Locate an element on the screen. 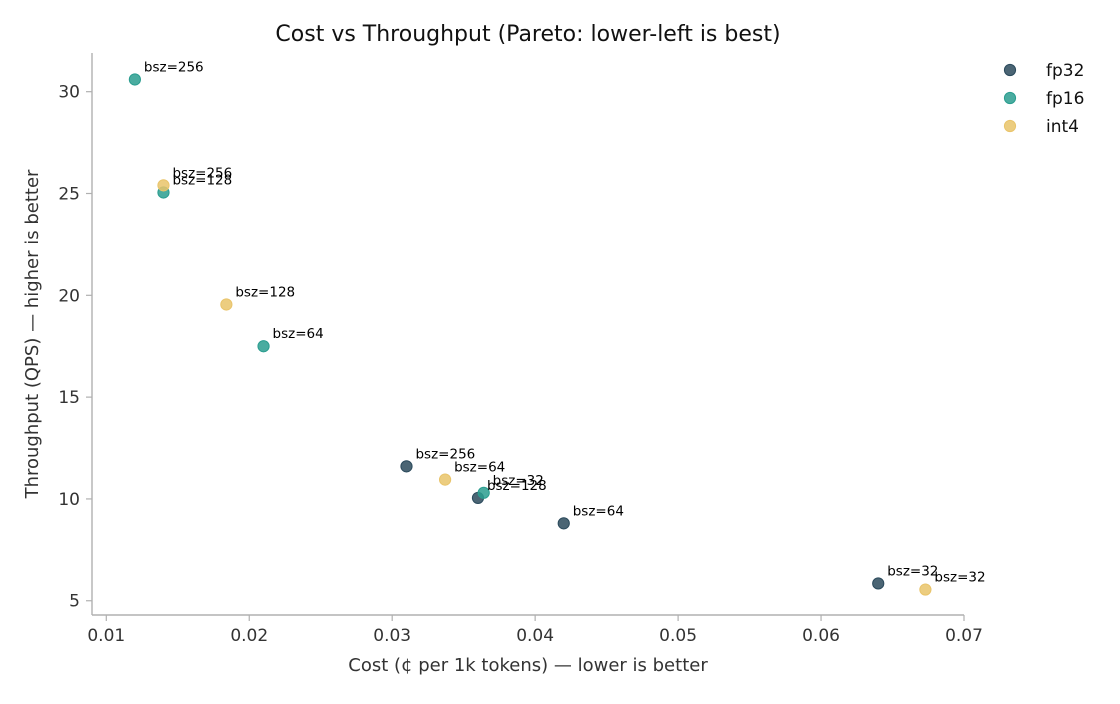  point-label-int4: bsz=32 is located at coordinates (959, 578).